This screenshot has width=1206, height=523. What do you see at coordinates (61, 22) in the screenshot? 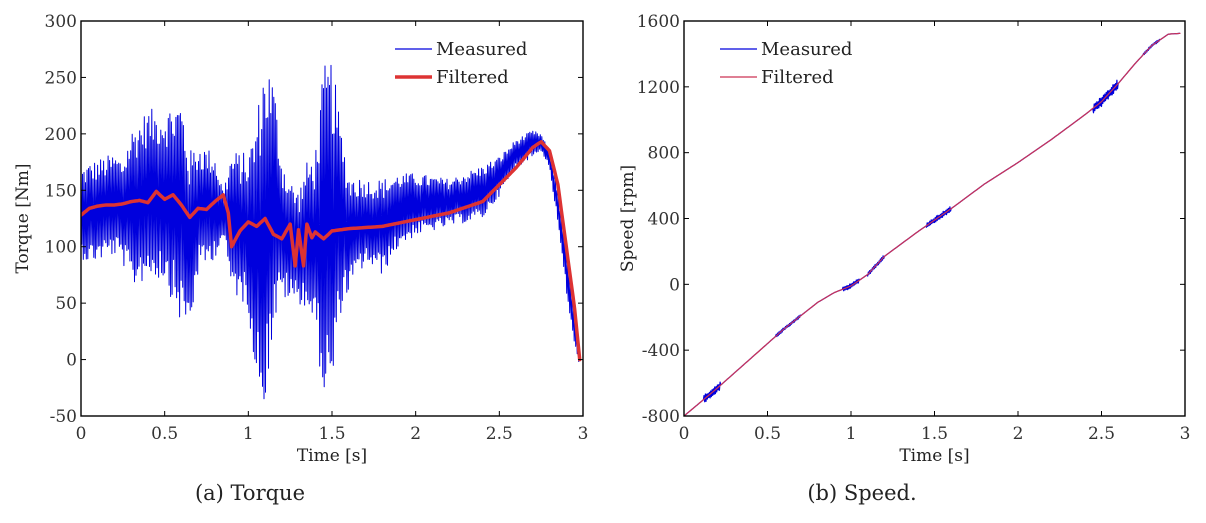
I see `y-tick-label: 300` at bounding box center [61, 22].